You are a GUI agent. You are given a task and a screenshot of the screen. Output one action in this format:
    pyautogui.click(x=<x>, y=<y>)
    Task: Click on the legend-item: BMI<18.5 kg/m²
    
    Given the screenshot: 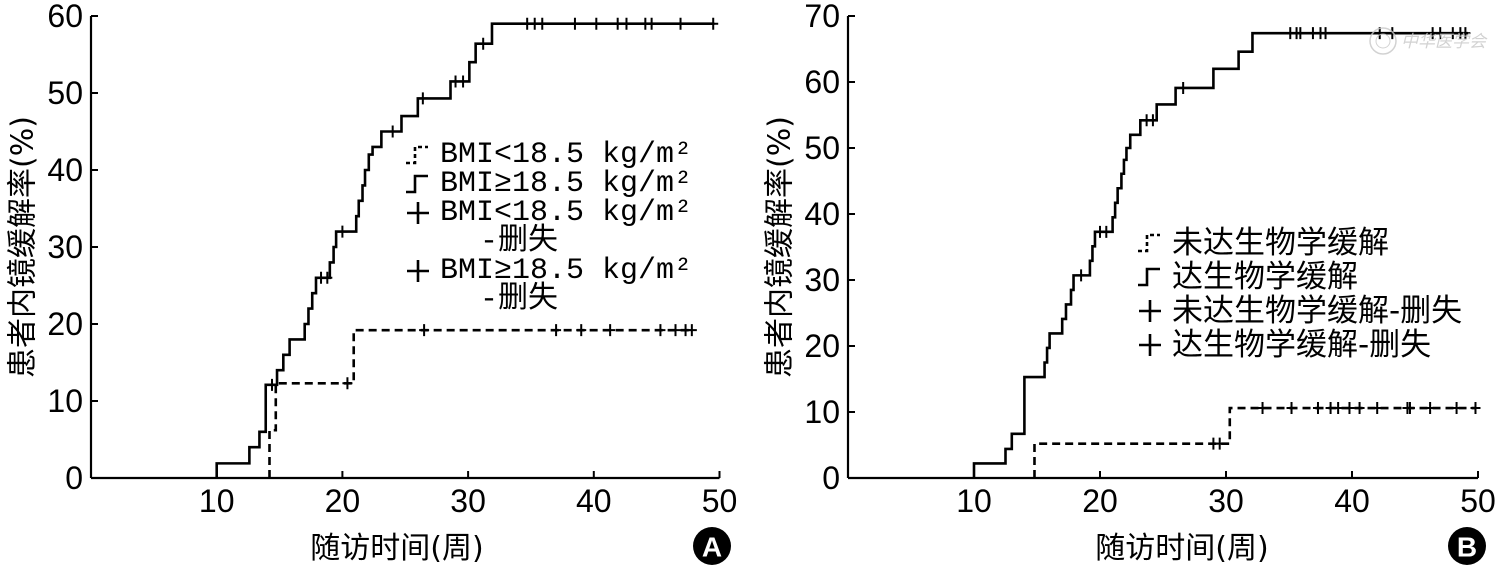 What is the action you would take?
    pyautogui.click(x=549, y=155)
    